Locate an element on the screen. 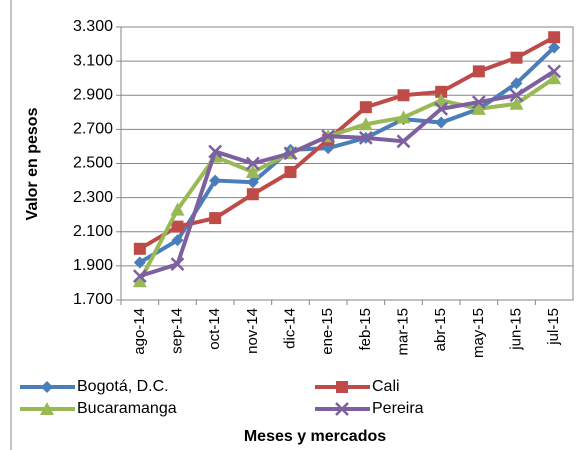  x-tick-label: dic-14 is located at coordinates (289, 328).